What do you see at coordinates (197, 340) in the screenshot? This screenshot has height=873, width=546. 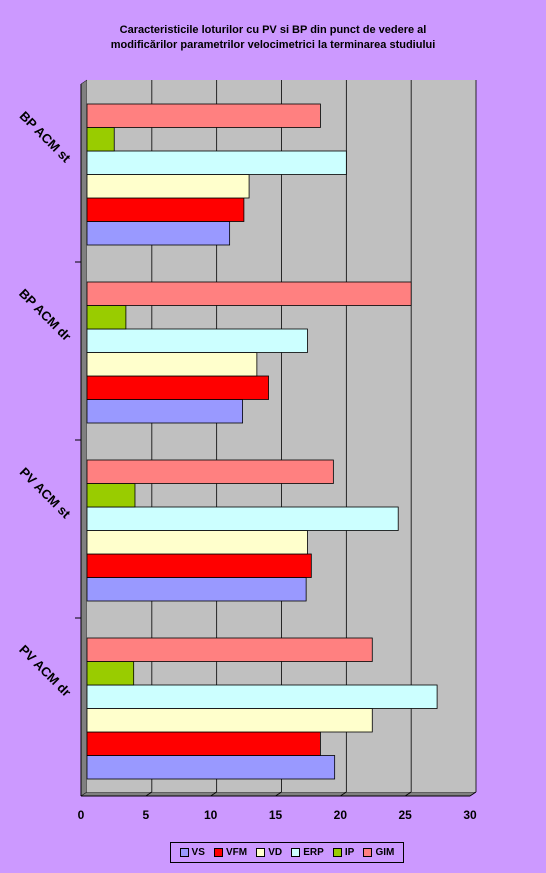 I see `bar-ERP-BP-ACM-dr` at bounding box center [197, 340].